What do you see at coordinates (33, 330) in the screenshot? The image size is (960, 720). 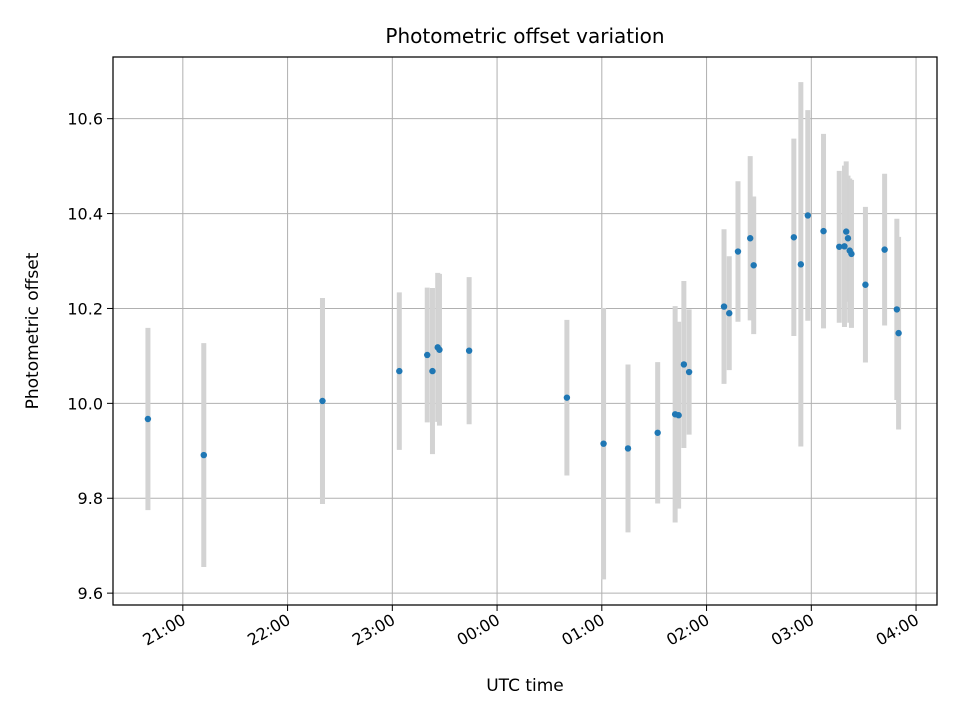 I see `y-axis-label: Photometric offset` at bounding box center [33, 330].